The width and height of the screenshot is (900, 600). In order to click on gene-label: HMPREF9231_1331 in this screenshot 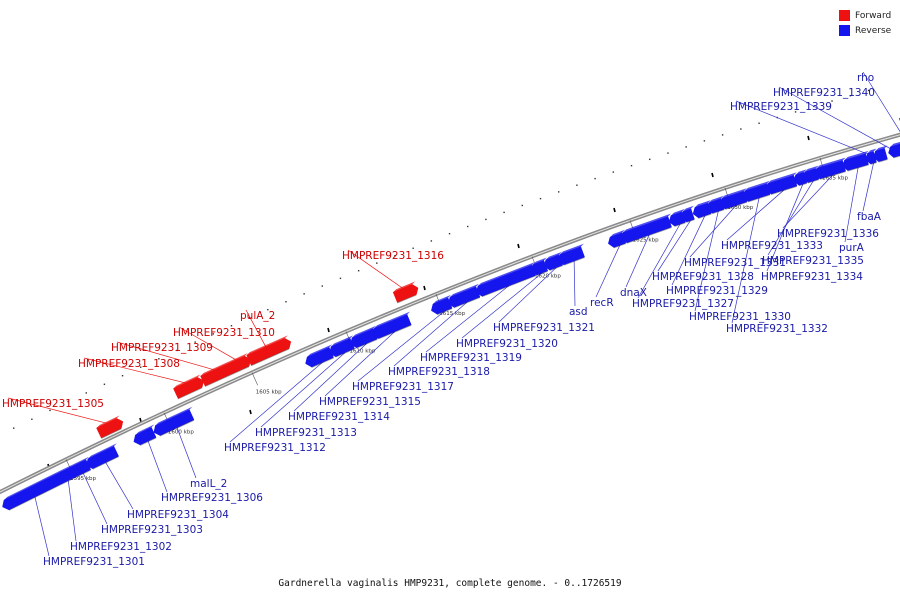, I will do `click(735, 263)`.